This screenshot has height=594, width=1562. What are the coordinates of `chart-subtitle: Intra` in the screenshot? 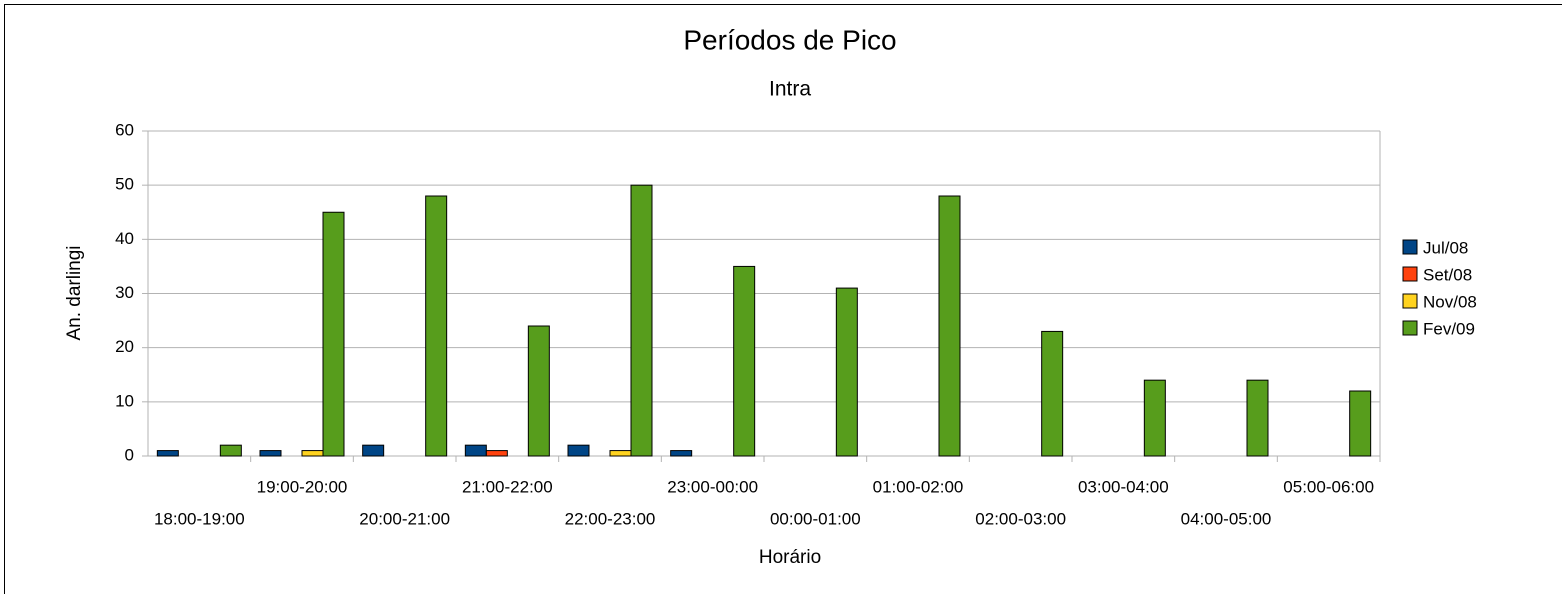 It's located at (790, 89).